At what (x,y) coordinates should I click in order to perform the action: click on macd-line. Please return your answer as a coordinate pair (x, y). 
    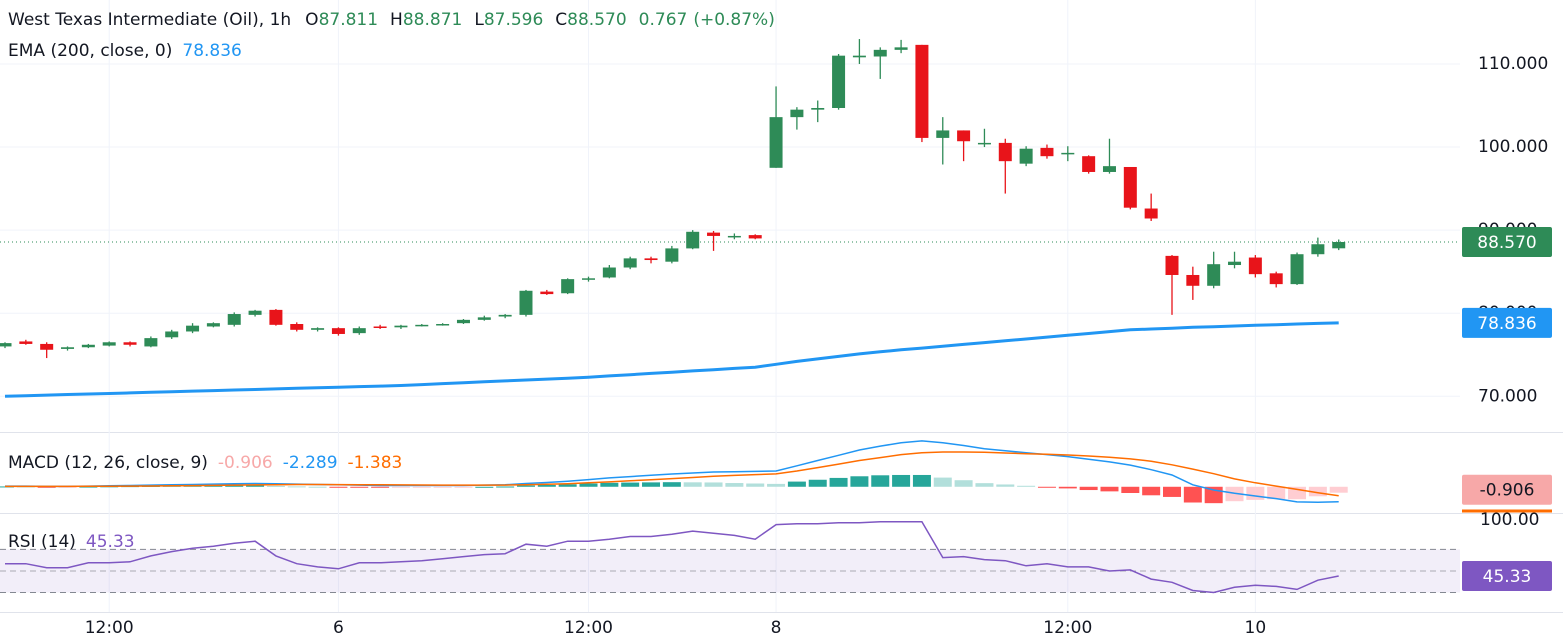
    Looking at the image, I should click on (672, 471).